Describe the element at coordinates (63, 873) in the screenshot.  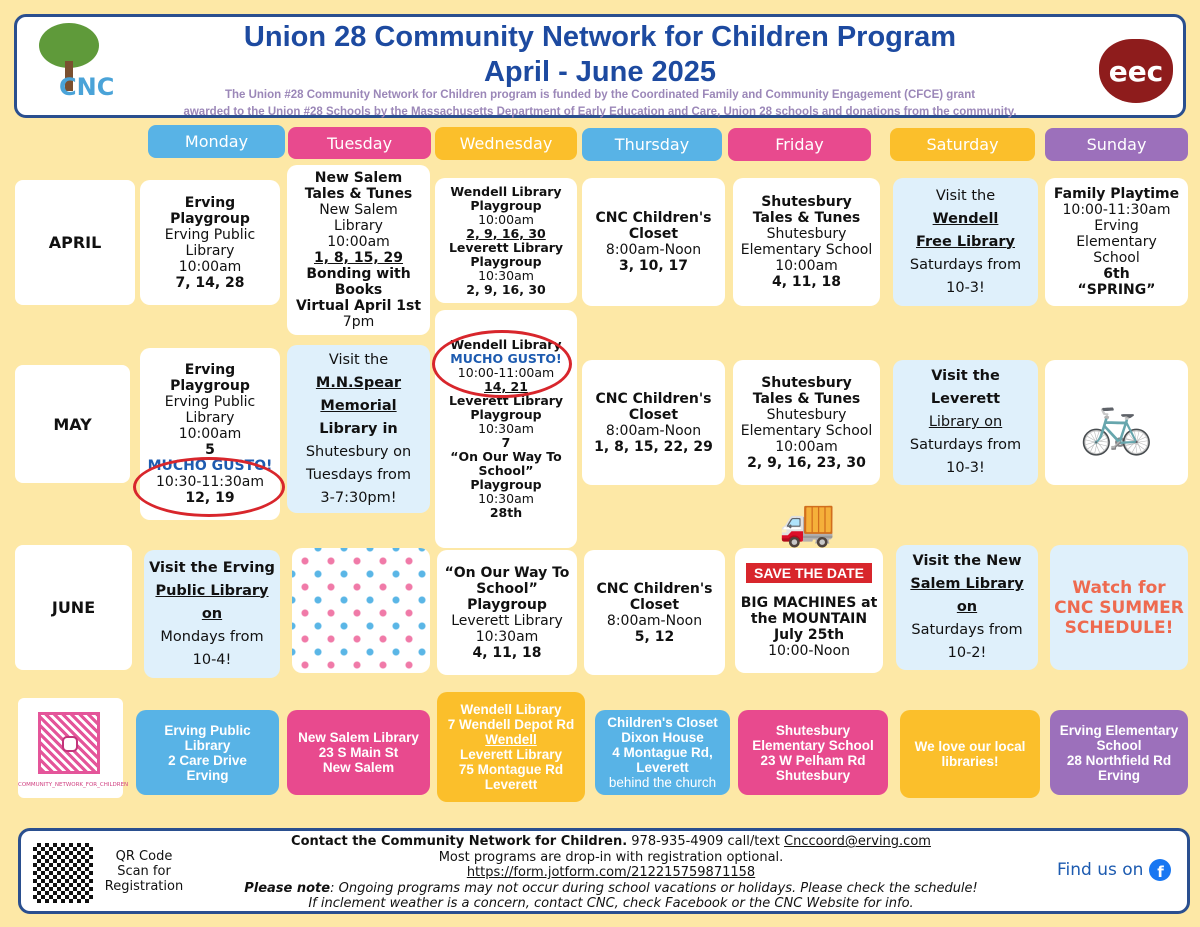
I see `registration-qr-code` at that location.